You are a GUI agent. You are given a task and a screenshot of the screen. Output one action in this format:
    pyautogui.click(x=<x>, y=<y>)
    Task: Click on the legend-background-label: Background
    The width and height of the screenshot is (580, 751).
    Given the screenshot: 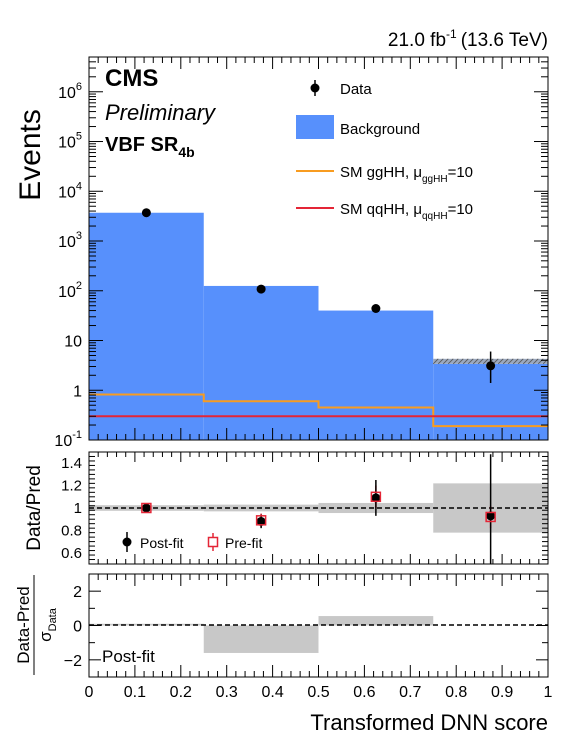 What is the action you would take?
    pyautogui.click(x=380, y=129)
    